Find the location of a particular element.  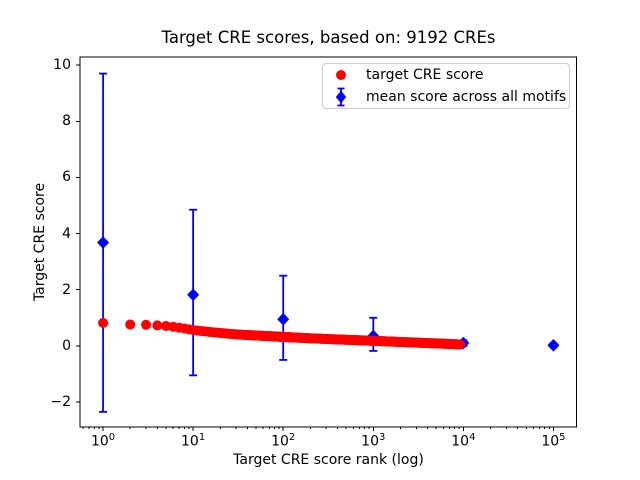

target-score-series is located at coordinates (282, 333).